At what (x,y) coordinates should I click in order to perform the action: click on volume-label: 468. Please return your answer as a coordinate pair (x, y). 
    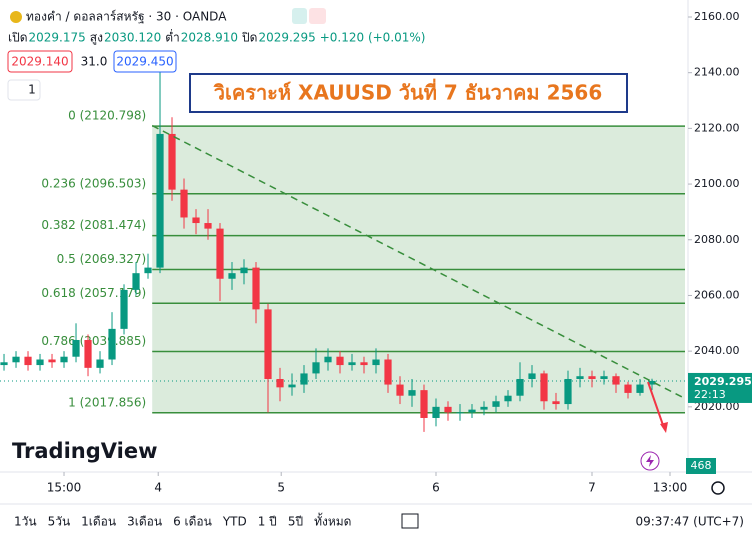
    Looking at the image, I should click on (701, 465).